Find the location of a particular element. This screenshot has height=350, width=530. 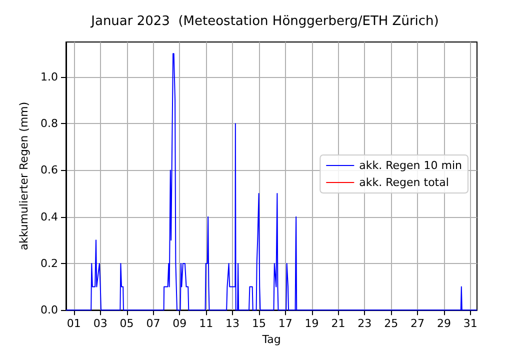

y-tick-label: 0.2 is located at coordinates (49, 263).